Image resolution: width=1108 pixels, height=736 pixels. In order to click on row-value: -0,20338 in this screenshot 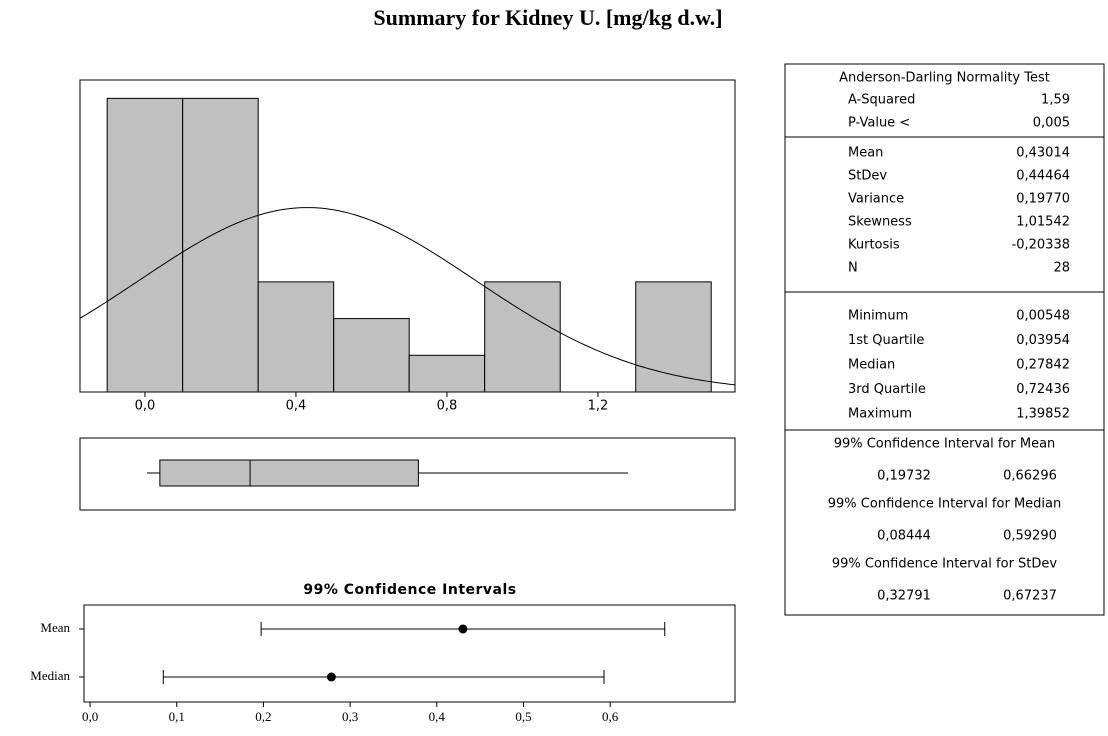, I will do `click(1041, 245)`.